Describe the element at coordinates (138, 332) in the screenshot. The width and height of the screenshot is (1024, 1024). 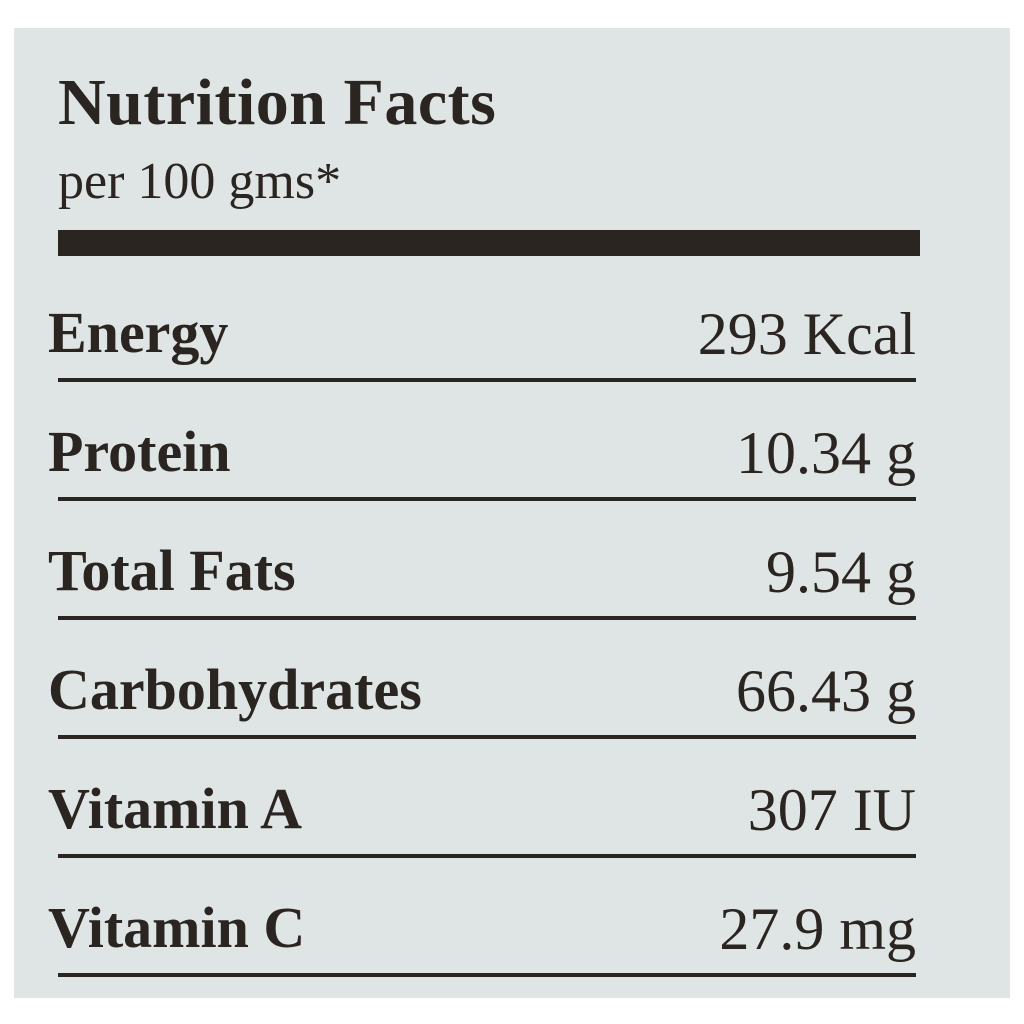
I see `nutrient-name: Energy` at that location.